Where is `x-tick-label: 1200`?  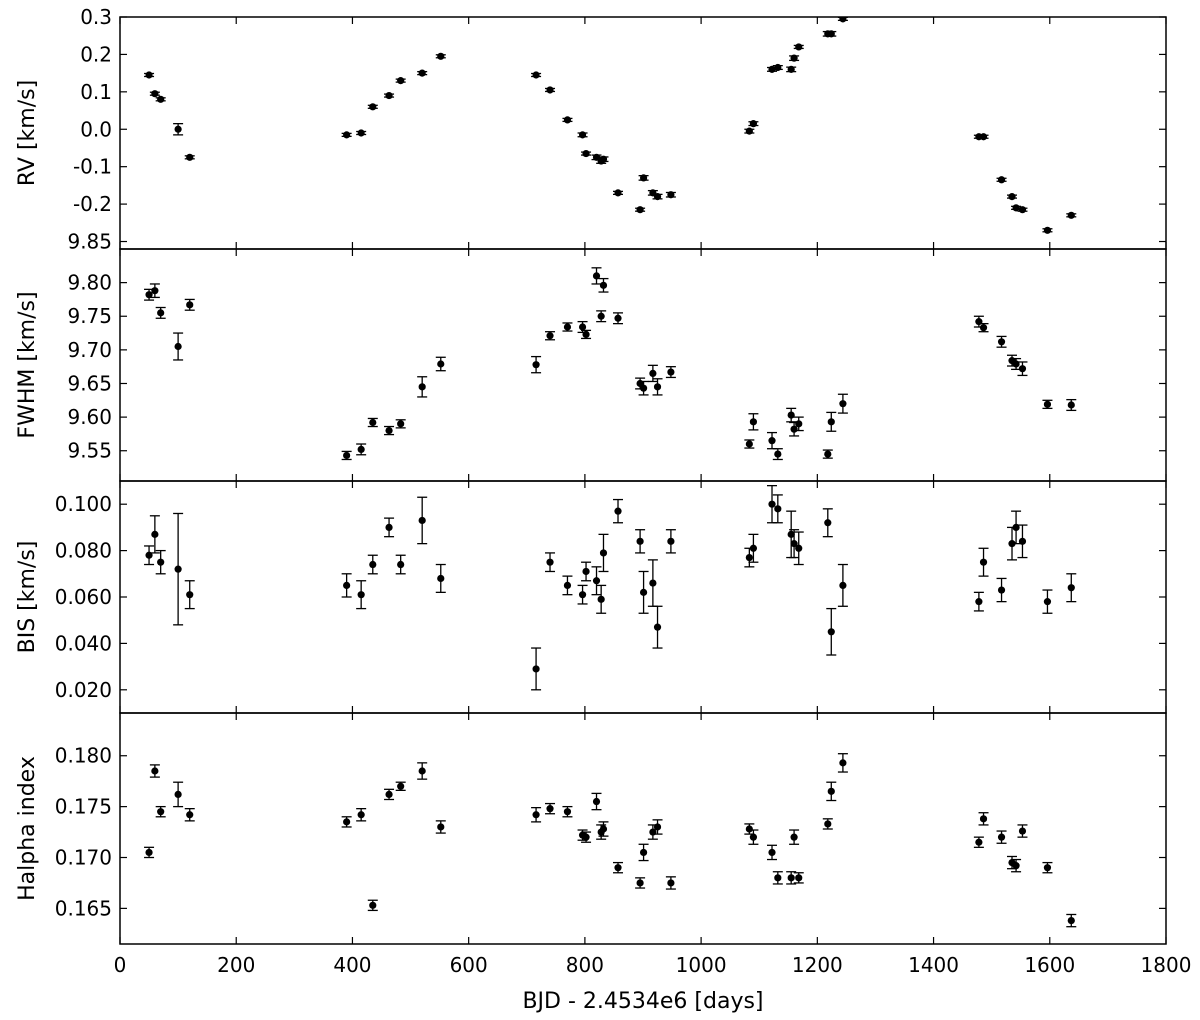
x-tick-label: 1200 is located at coordinates (817, 965).